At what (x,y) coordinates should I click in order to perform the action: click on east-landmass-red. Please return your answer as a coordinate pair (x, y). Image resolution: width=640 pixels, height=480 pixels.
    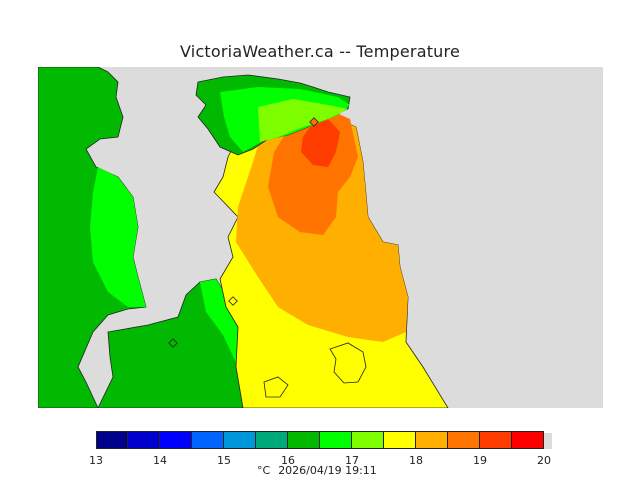
    Looking at the image, I should click on (320, 143).